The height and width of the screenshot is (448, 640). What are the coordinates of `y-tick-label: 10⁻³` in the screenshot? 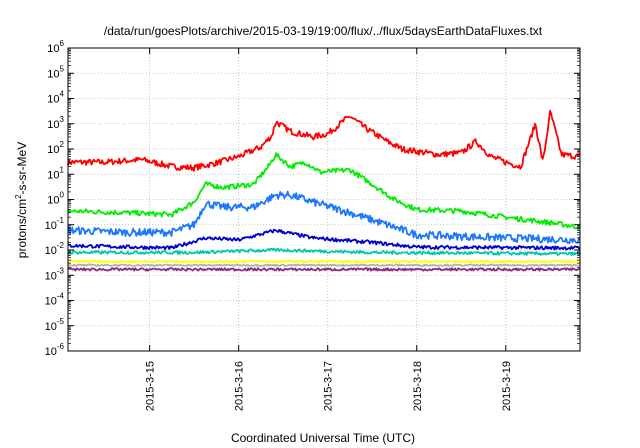 It's located at (55, 274).